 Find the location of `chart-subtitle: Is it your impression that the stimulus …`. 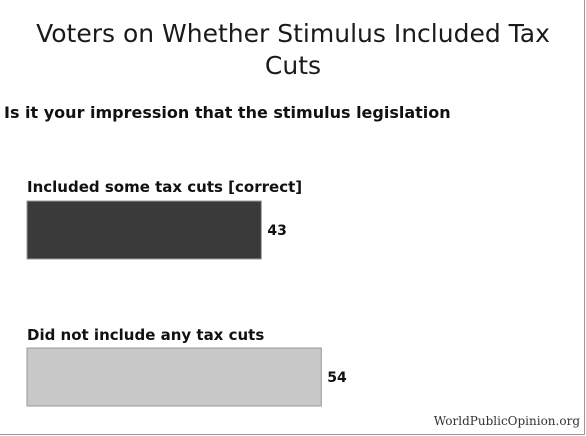

chart-subtitle: Is it your impression that the stimulus … is located at coordinates (227, 112).